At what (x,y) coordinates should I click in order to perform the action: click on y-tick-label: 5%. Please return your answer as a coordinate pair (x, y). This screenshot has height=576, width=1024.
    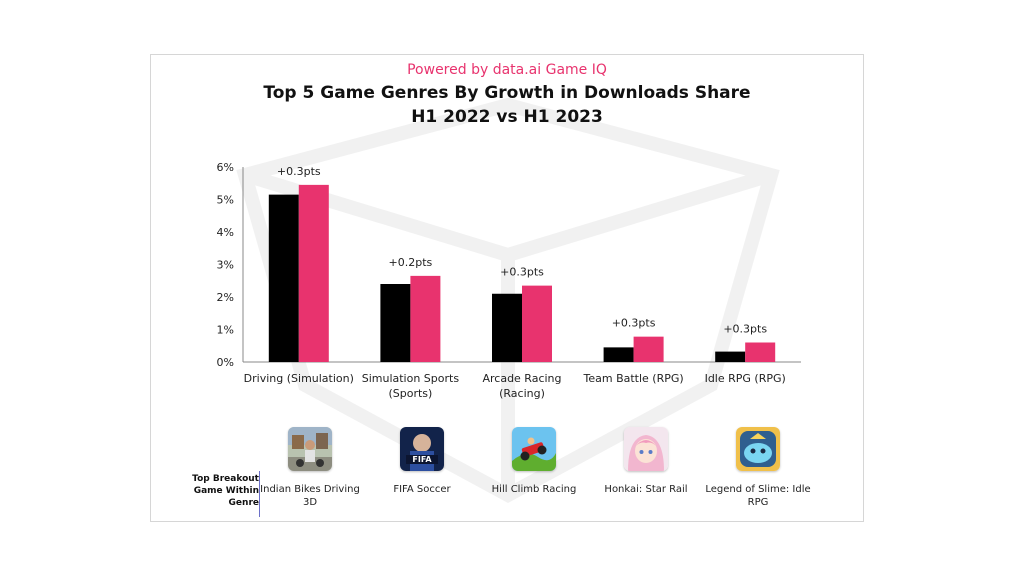
    Looking at the image, I should click on (225, 200).